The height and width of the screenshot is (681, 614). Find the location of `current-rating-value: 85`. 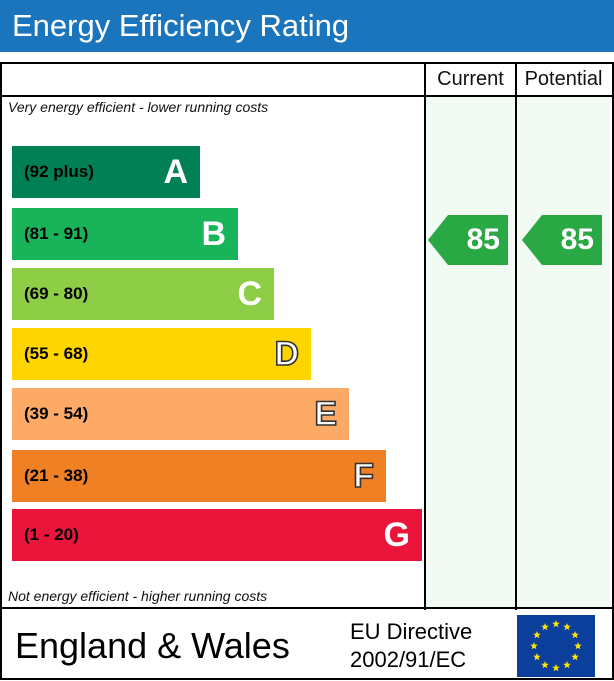

current-rating-value: 85 is located at coordinates (483, 239).